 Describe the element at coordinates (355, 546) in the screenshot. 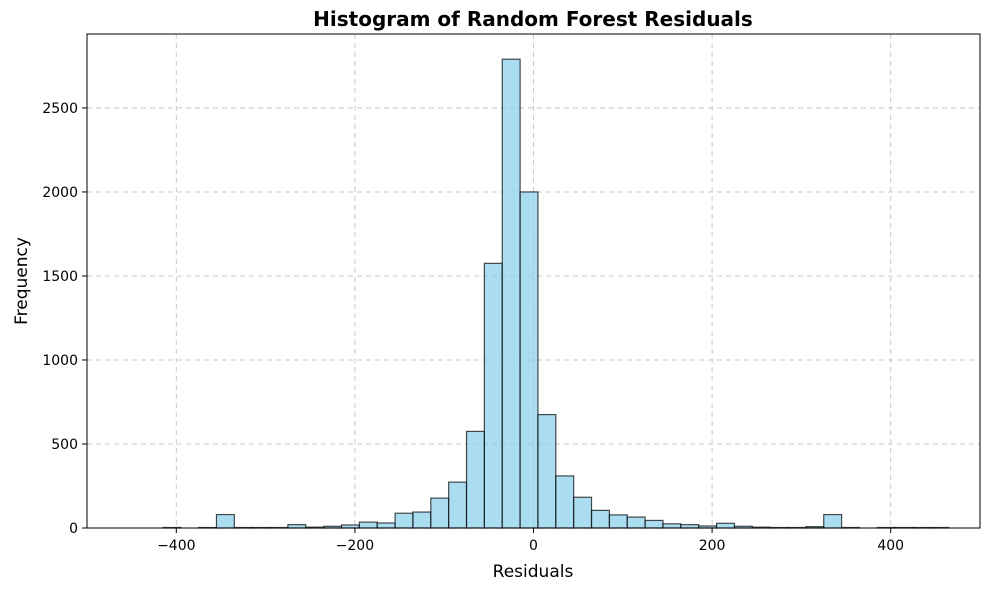

I see `x-tick-label: −200` at that location.